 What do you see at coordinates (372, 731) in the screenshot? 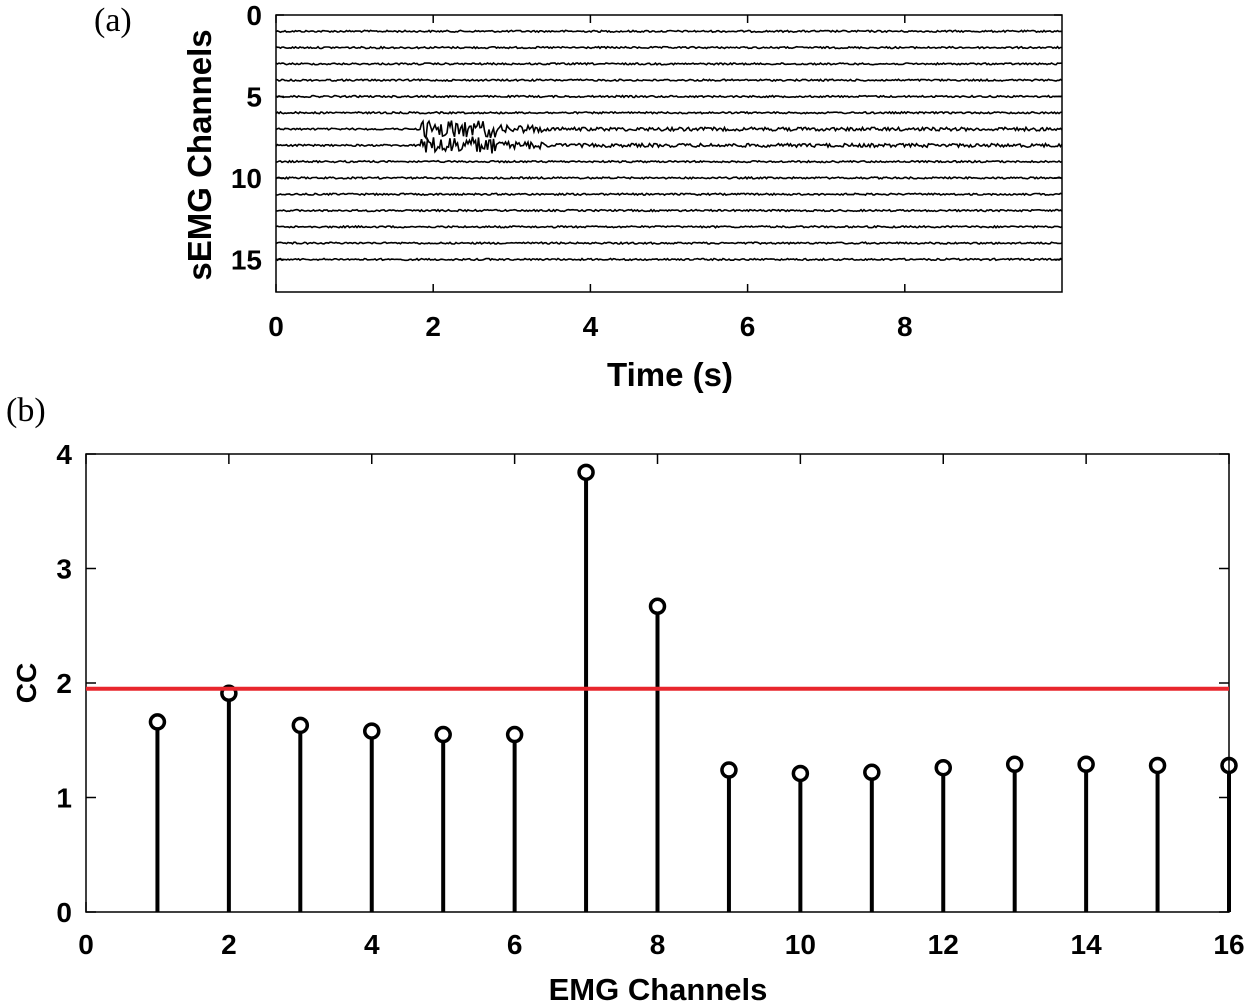
I see `stem-marker-ch4` at bounding box center [372, 731].